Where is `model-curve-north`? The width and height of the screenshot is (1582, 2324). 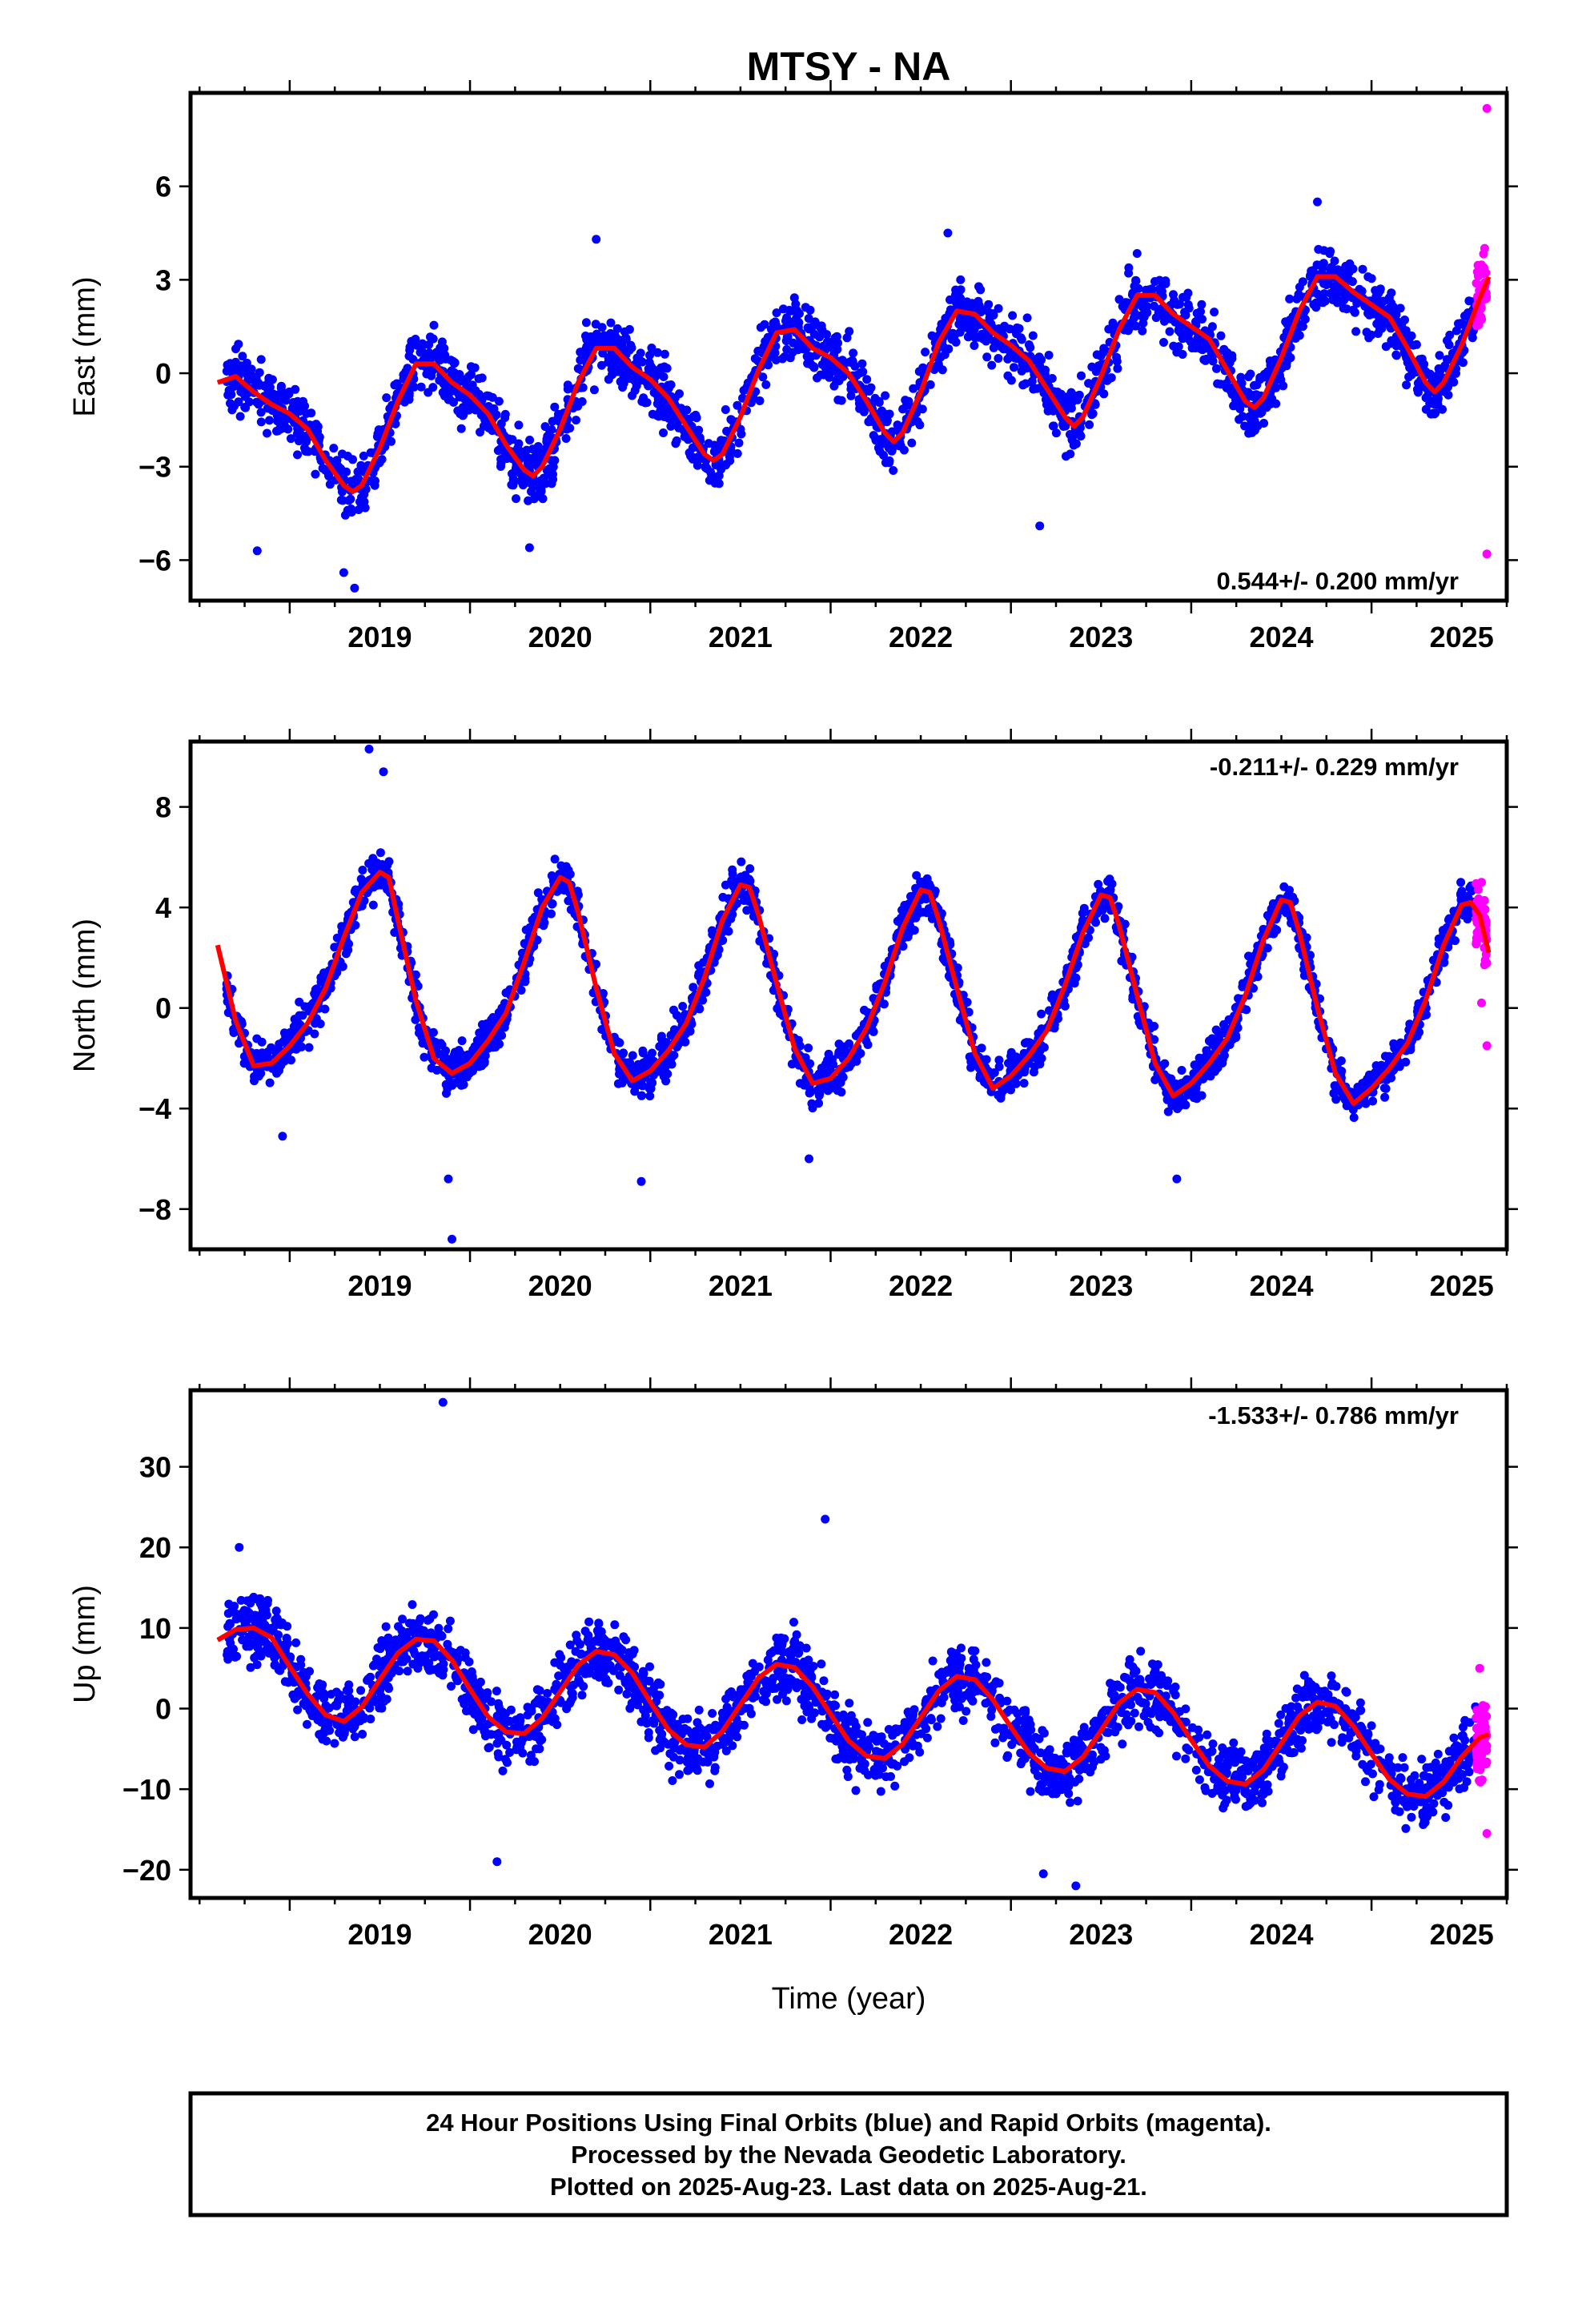 model-curve-north is located at coordinates (853, 988).